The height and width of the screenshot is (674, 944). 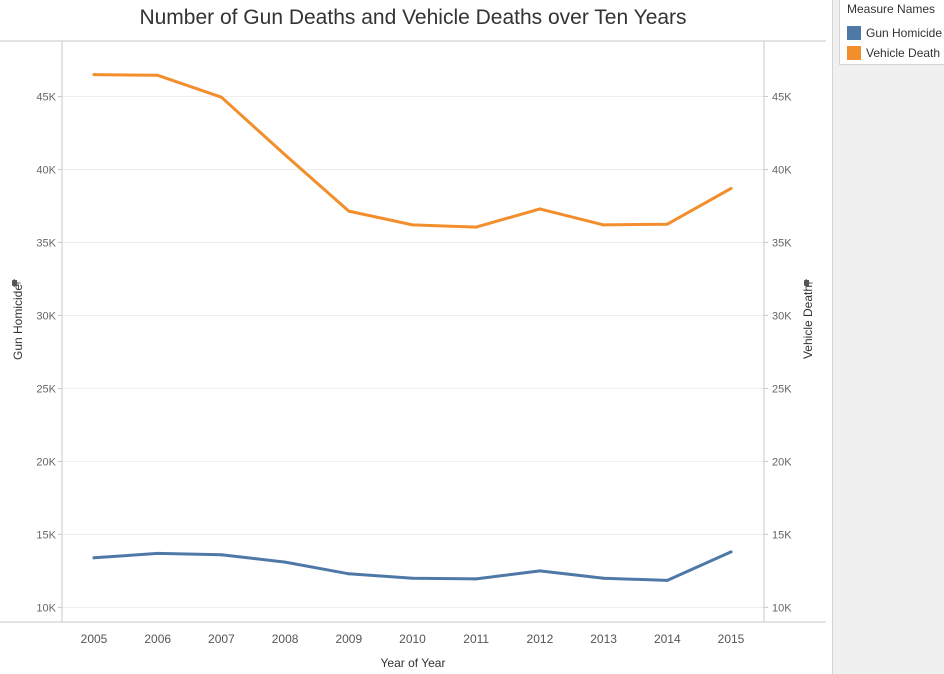 I want to click on legend-swatch-vehicle-death, so click(x=854, y=53).